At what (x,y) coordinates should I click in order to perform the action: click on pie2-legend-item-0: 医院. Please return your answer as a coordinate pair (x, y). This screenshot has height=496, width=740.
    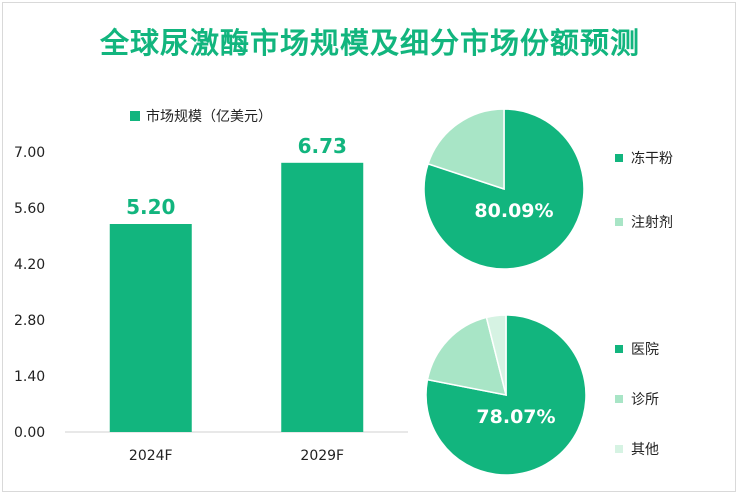
    Looking at the image, I should click on (637, 349).